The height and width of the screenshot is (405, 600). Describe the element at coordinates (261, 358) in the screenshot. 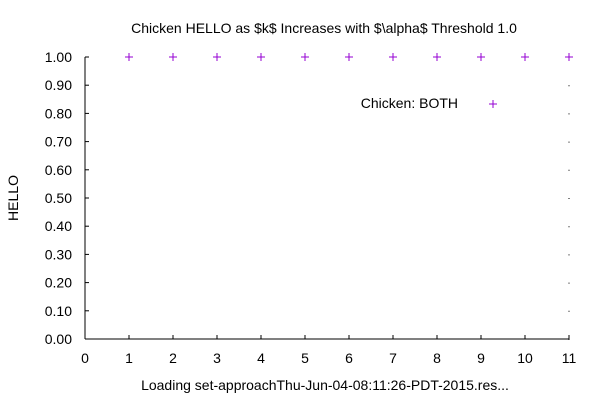

I see `x-tick-label: 4` at that location.